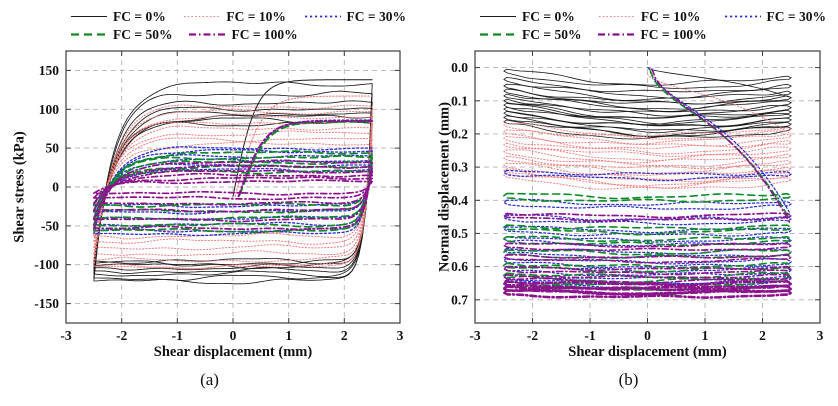 The height and width of the screenshot is (406, 838). Describe the element at coordinates (444, 187) in the screenshot. I see `y-axis-label-b: Normal displacement (mm)` at that location.